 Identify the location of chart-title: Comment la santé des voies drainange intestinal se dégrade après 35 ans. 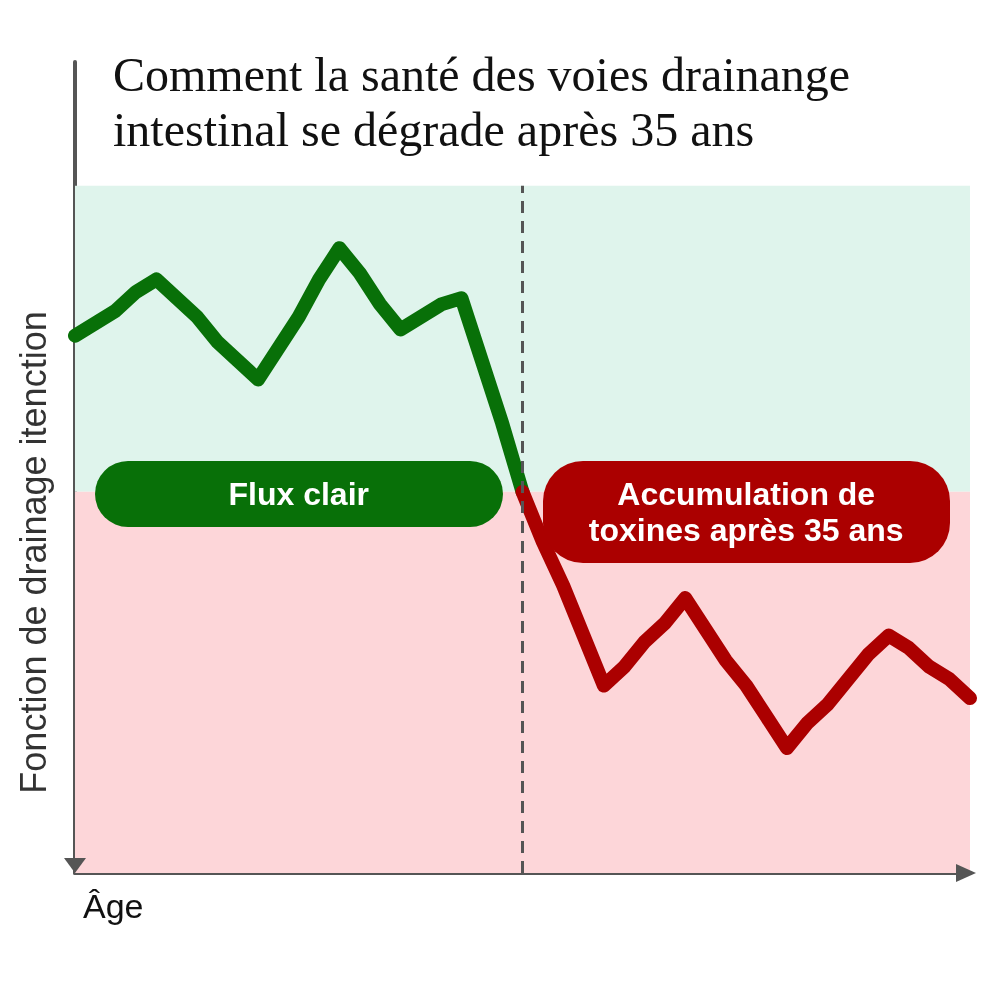
(488, 102).